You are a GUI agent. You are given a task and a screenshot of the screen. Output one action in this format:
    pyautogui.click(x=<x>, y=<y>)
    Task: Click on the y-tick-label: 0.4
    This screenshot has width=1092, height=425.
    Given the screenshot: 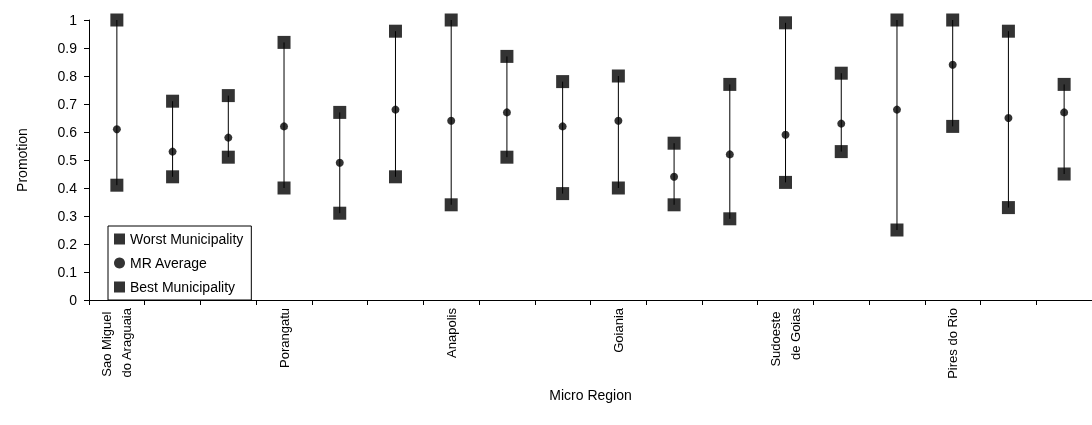 What is the action you would take?
    pyautogui.click(x=67, y=188)
    